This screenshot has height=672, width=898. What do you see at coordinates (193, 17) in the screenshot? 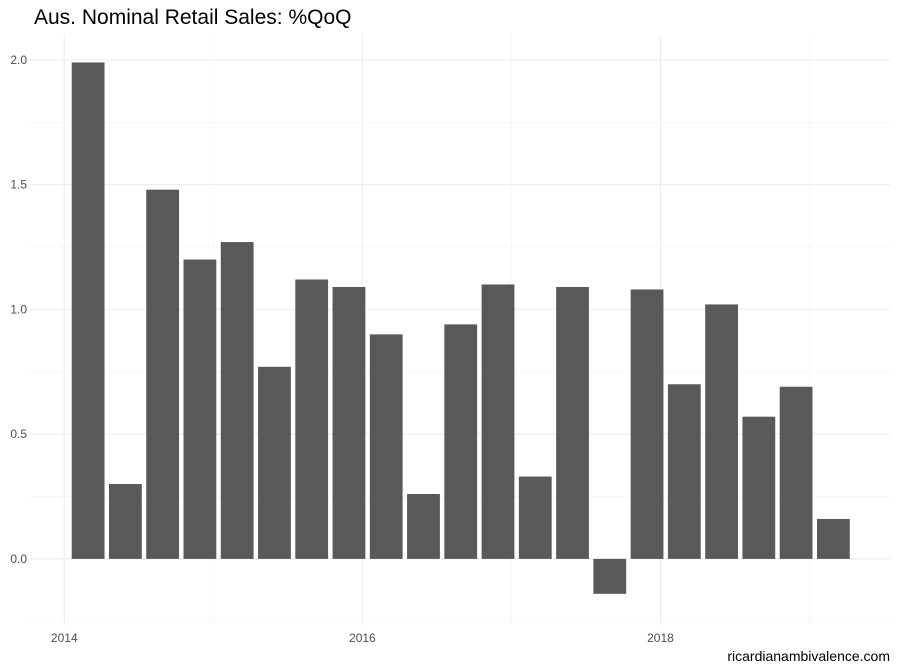
I see `chart-title: Aus. Nominal Retail Sales: %QoQ` at bounding box center [193, 17].